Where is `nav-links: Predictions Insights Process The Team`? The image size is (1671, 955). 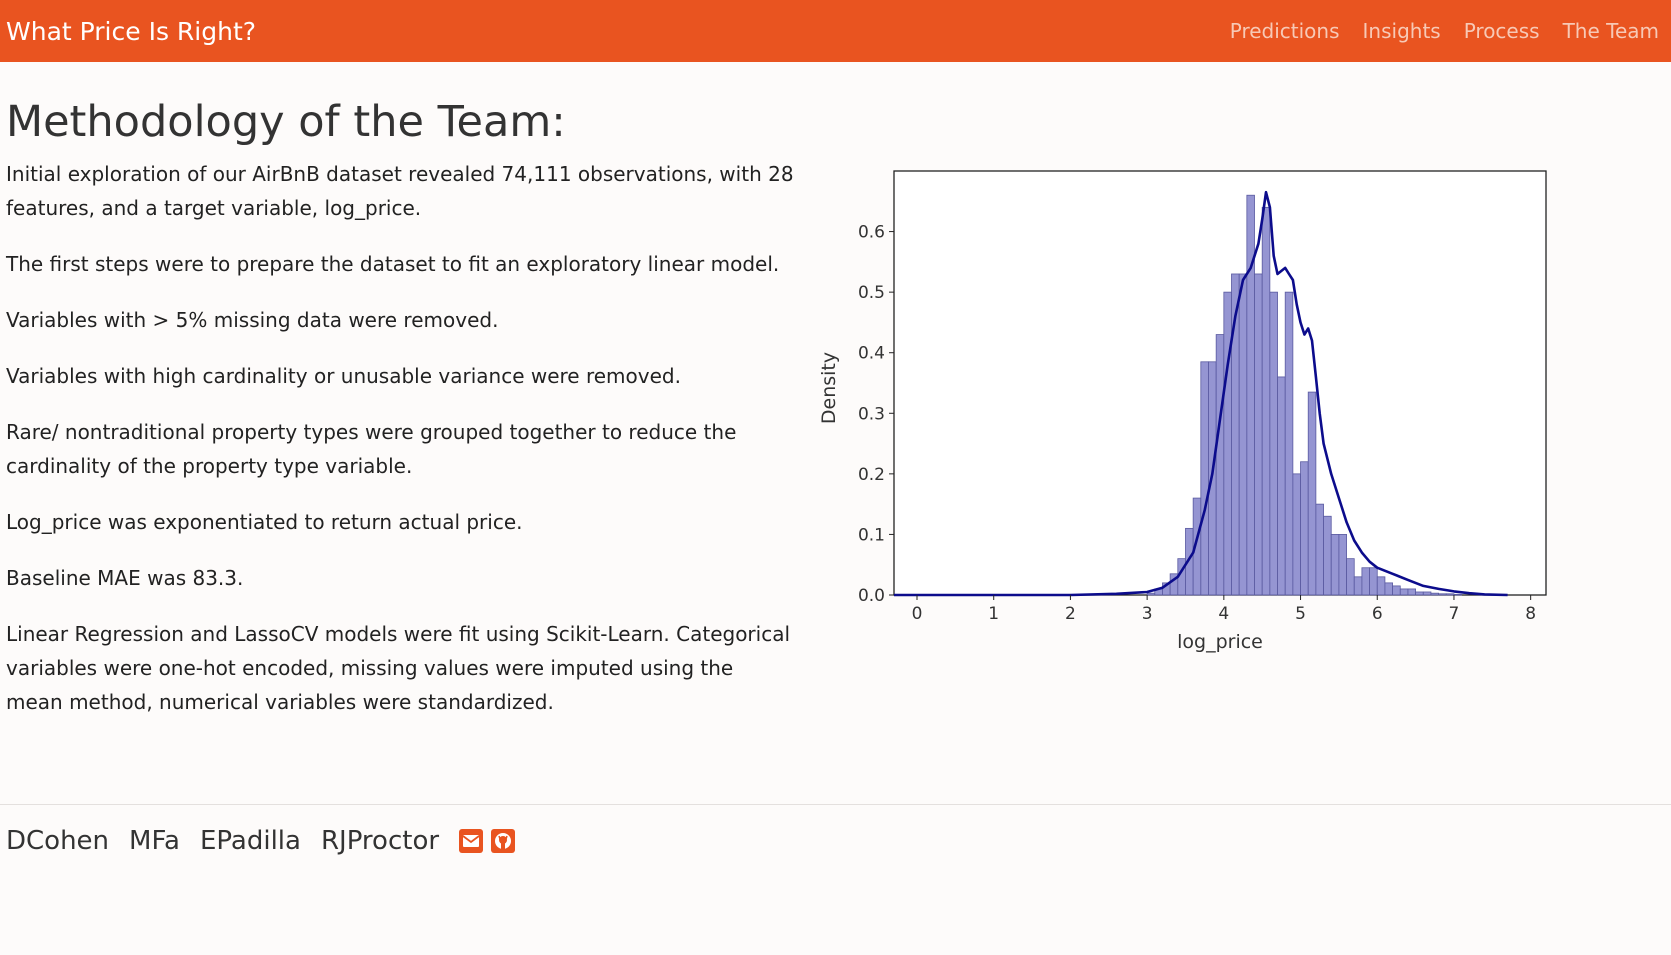 nav-links: Predictions Insights Process The Team is located at coordinates (1433, 31).